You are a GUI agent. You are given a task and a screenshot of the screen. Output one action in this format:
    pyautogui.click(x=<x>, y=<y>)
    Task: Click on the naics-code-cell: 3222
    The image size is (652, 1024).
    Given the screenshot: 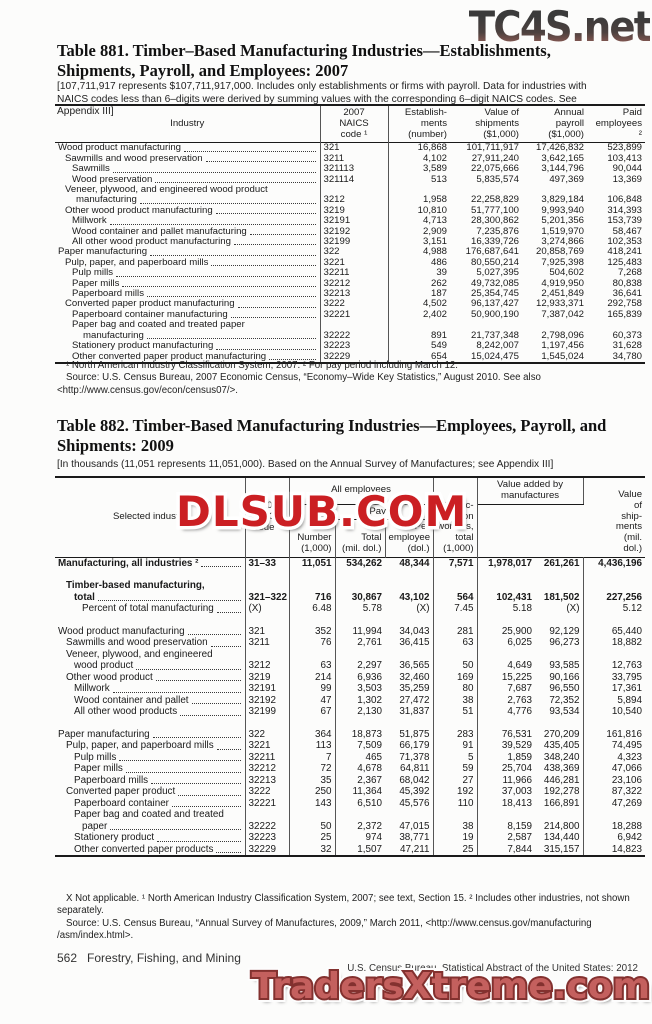 What is the action you would take?
    pyautogui.click(x=267, y=792)
    